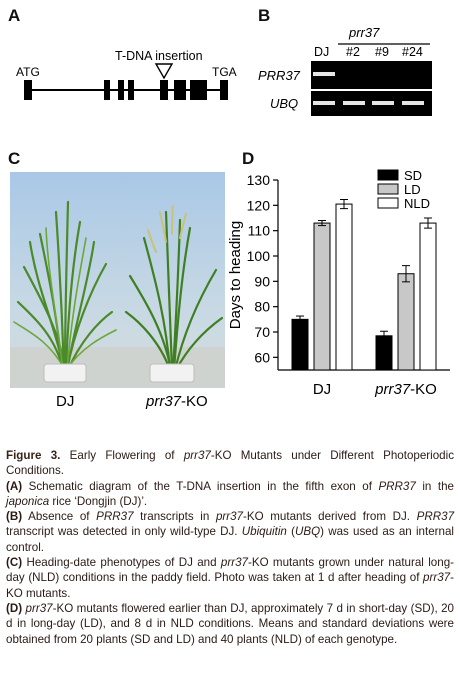 The image size is (460, 688). Describe the element at coordinates (264, 15) in the screenshot. I see `panel-b-letter: B` at that location.